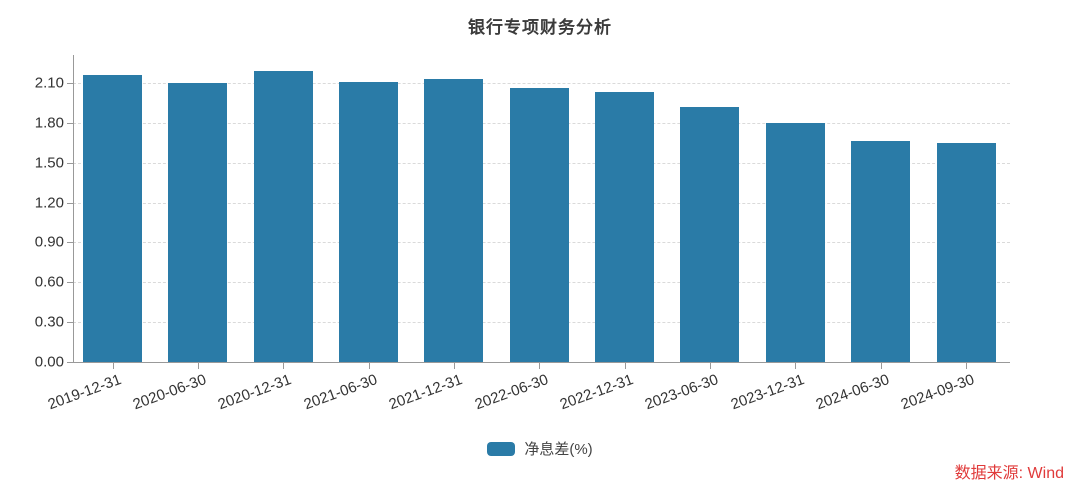  I want to click on x-axis-label: 2021-12-31, so click(425, 392).